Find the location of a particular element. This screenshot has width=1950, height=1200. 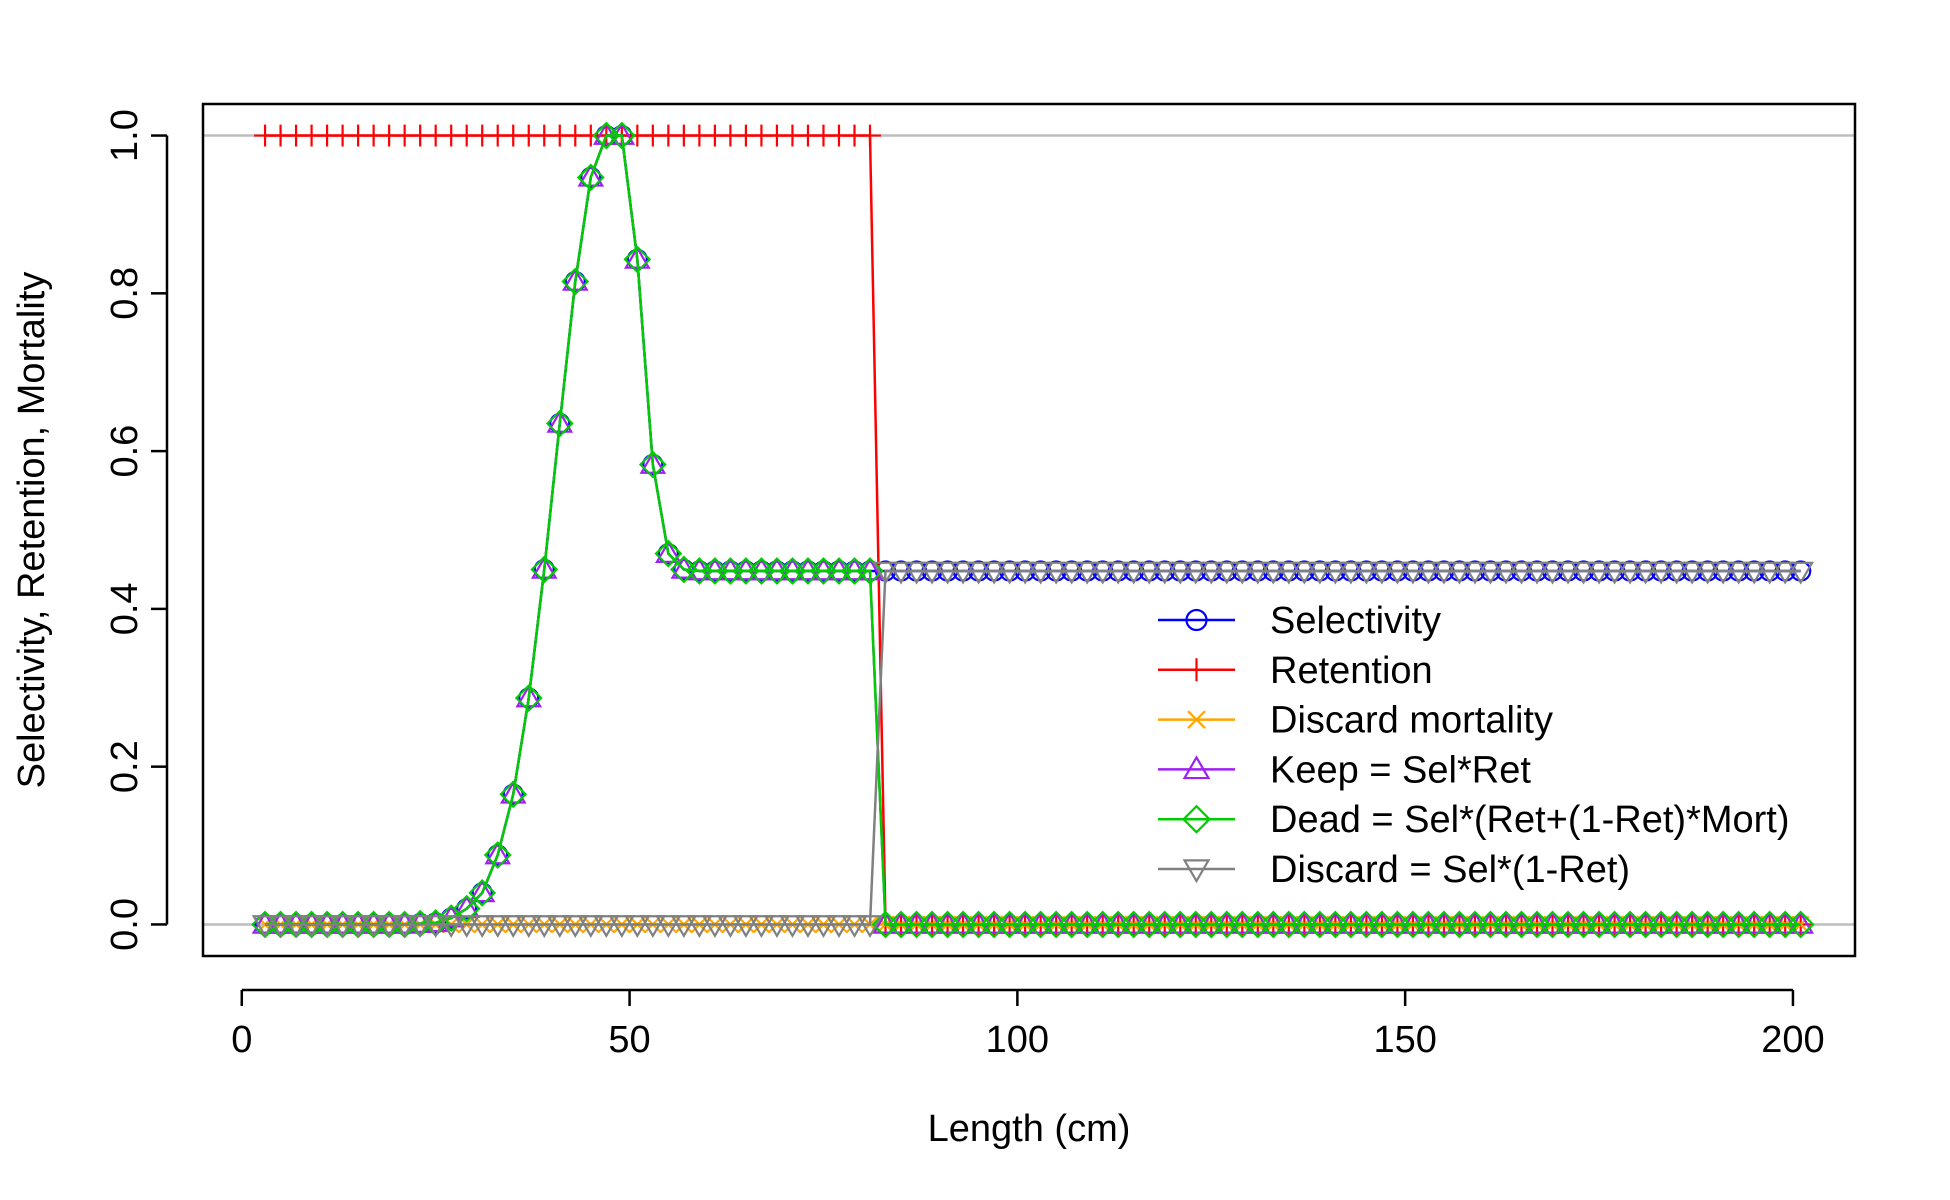

x-axis: 0 50 100 150 200 is located at coordinates (1028, 1024).